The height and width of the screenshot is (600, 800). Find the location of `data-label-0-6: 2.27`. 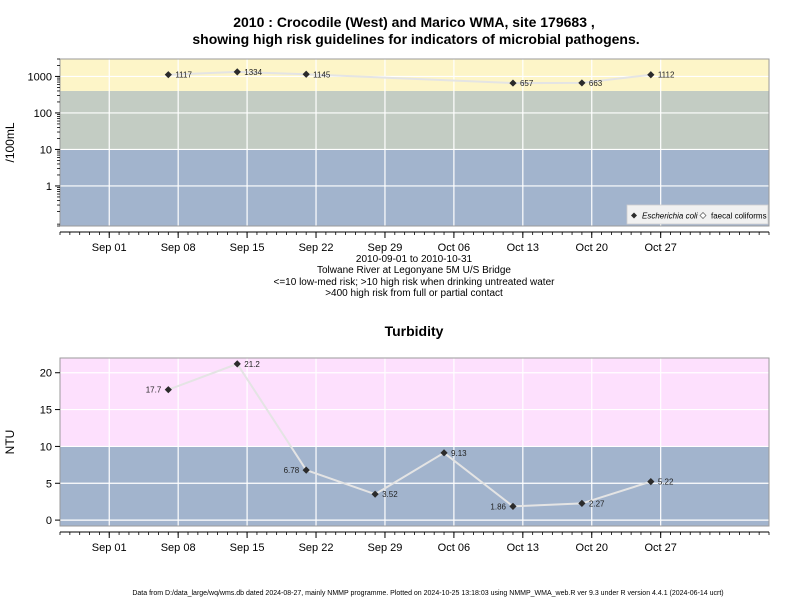

data-label-0-6: 2.27 is located at coordinates (597, 503).